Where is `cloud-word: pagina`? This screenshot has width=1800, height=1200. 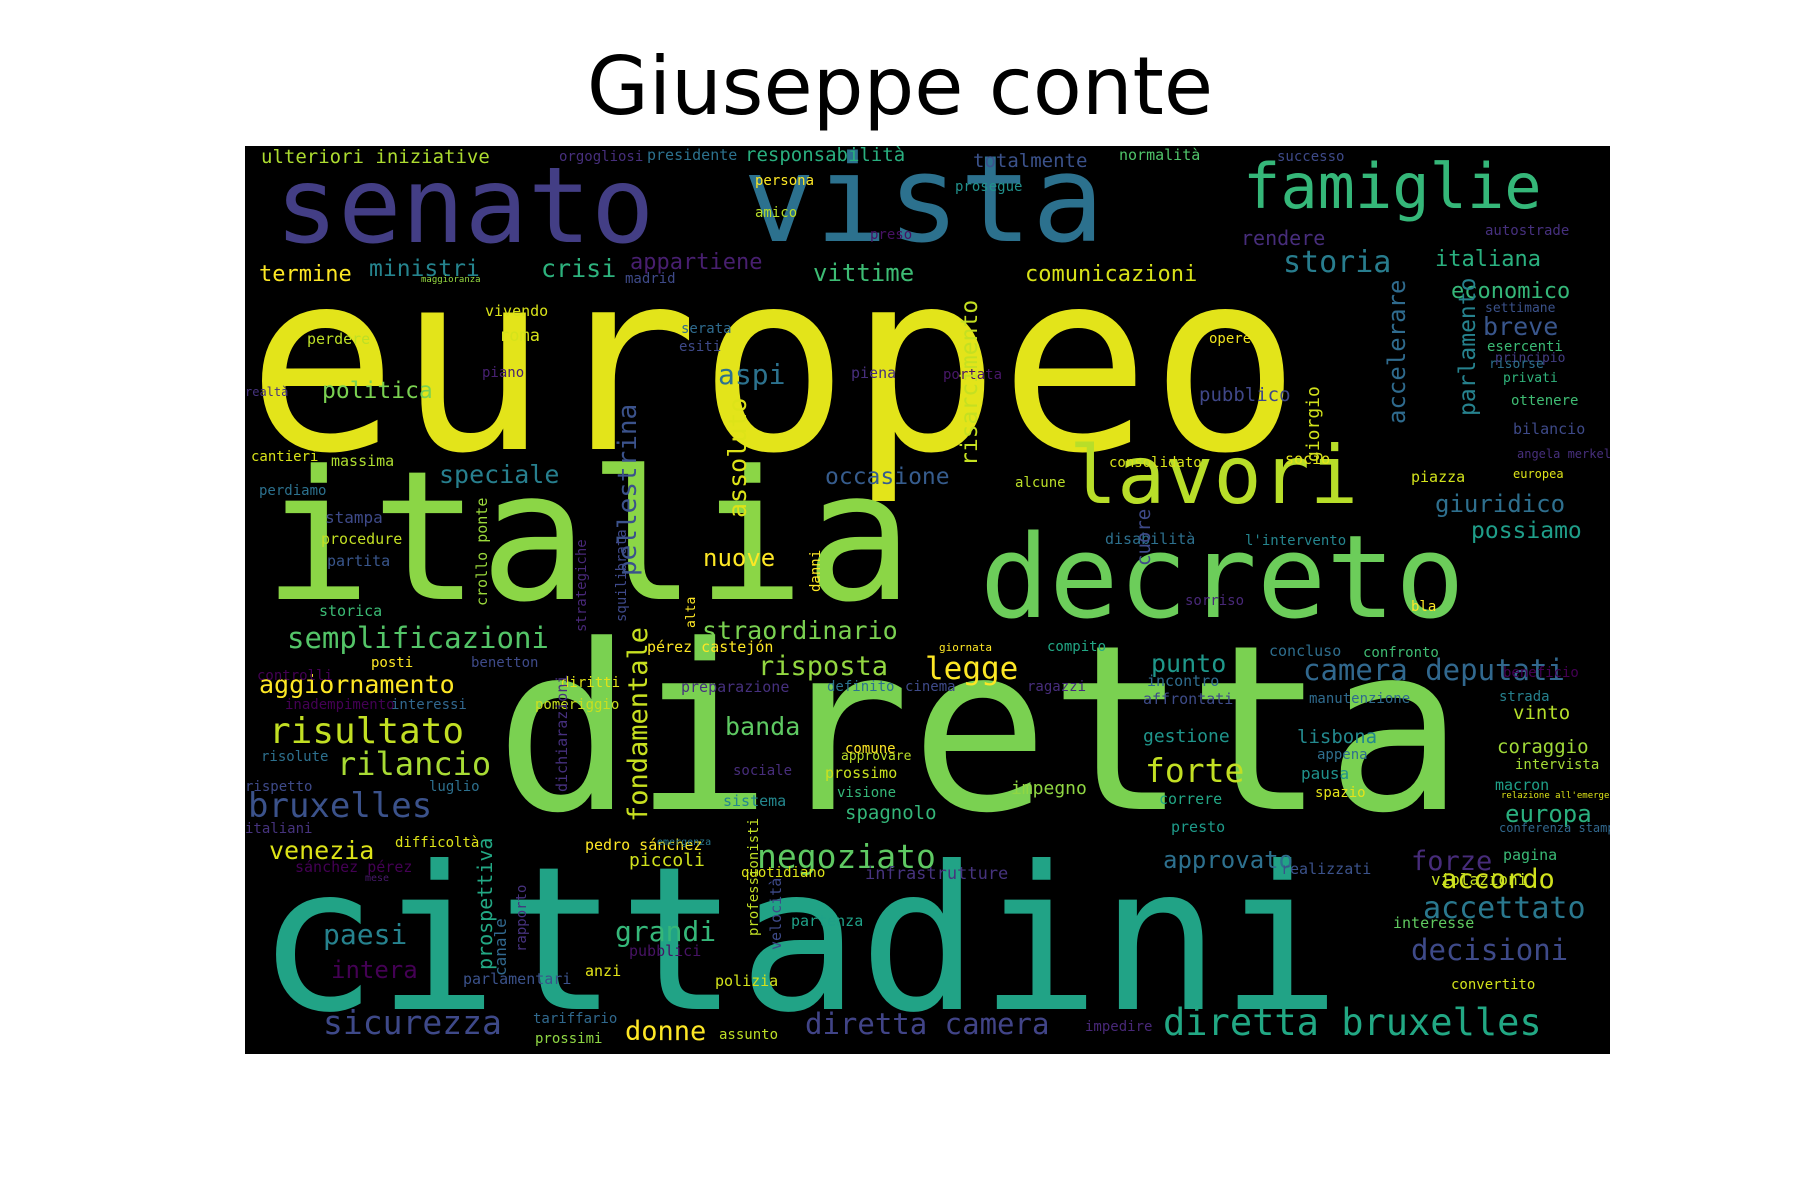 cloud-word: pagina is located at coordinates (1530, 855).